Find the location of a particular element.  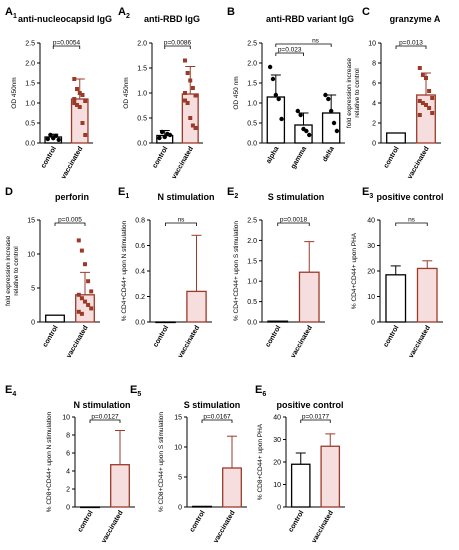

p-value-label: p=0.0167 is located at coordinates (217, 417).